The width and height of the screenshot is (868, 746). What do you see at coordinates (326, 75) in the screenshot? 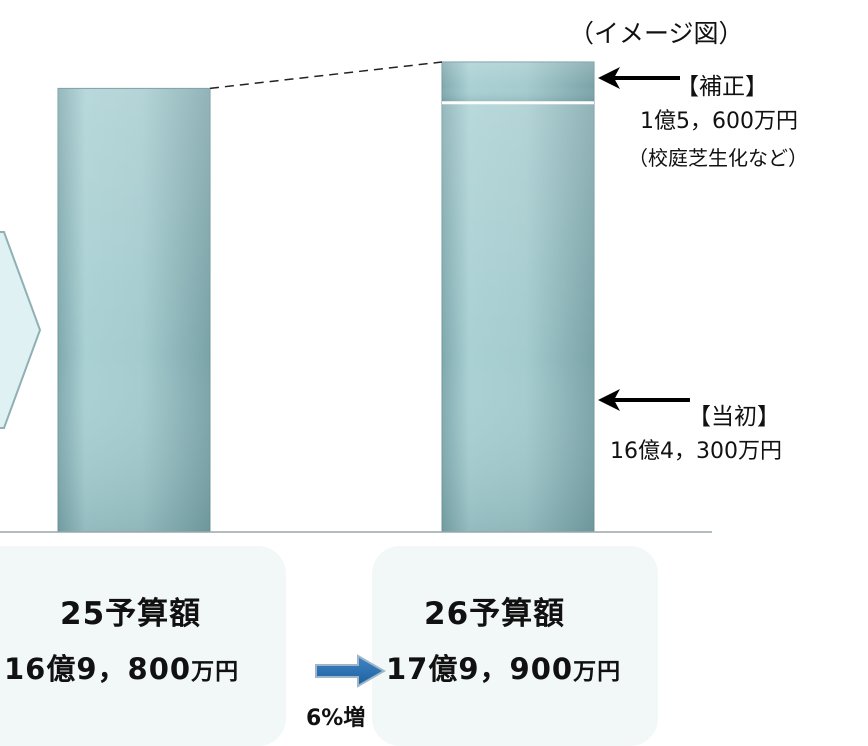
I see `dashed-connector` at bounding box center [326, 75].